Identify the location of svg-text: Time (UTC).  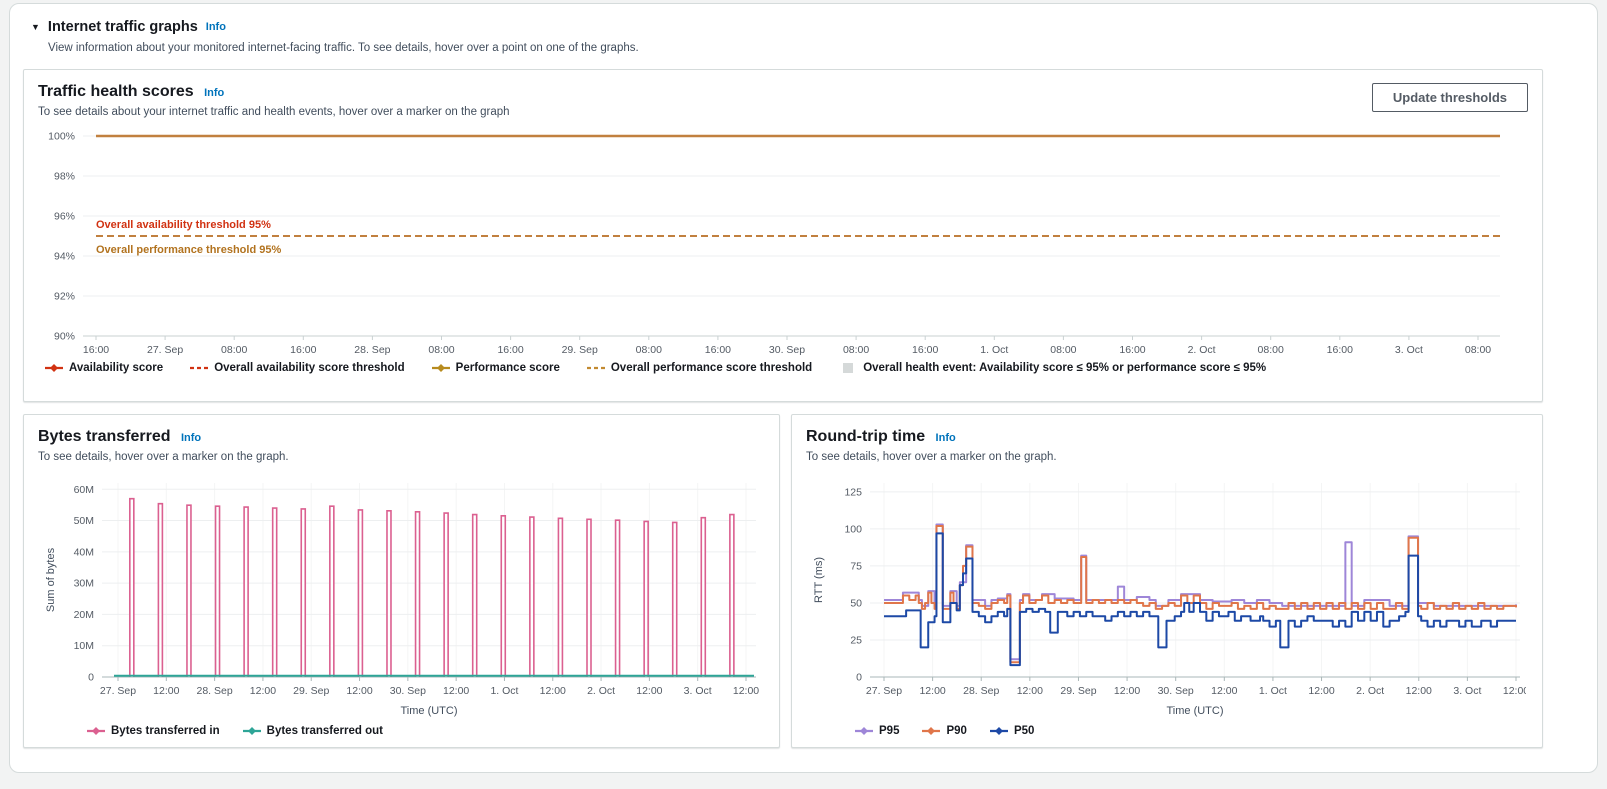
(428, 711).